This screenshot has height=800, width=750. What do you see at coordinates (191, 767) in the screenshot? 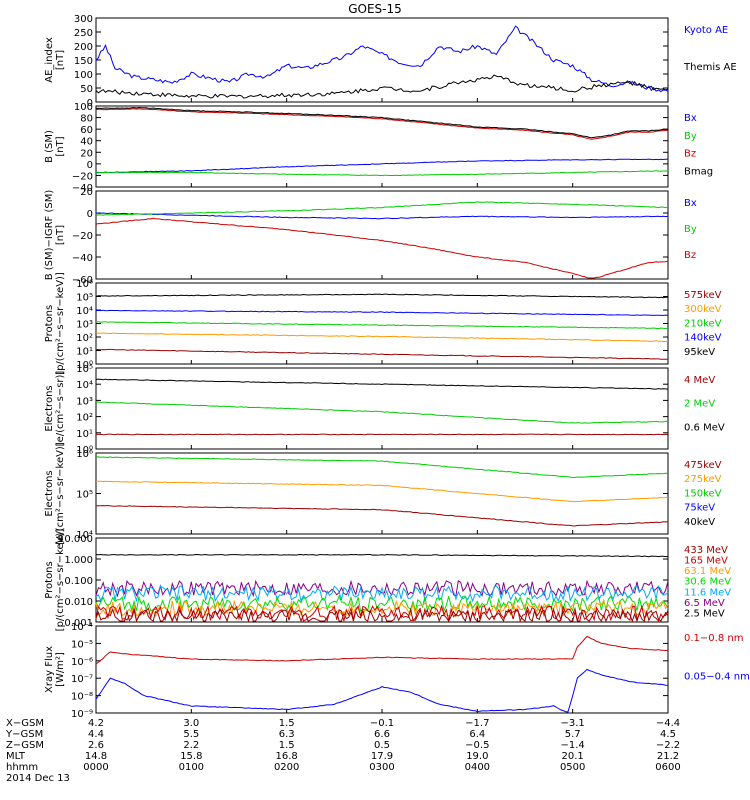
I see `orbit-value: 0100` at bounding box center [191, 767].